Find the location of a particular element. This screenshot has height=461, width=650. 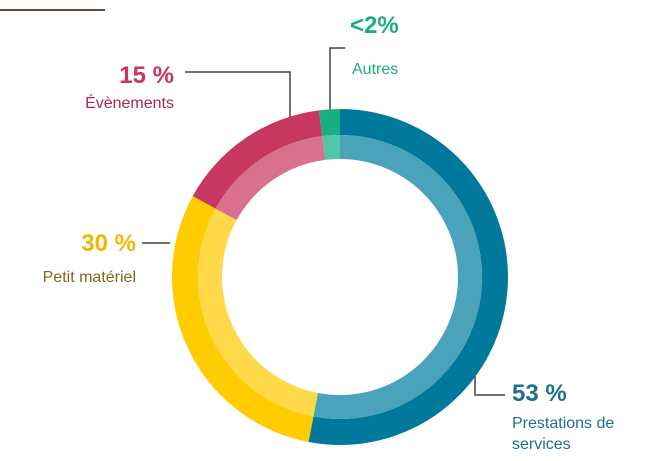

value-label: 15 % is located at coordinates (146, 75).